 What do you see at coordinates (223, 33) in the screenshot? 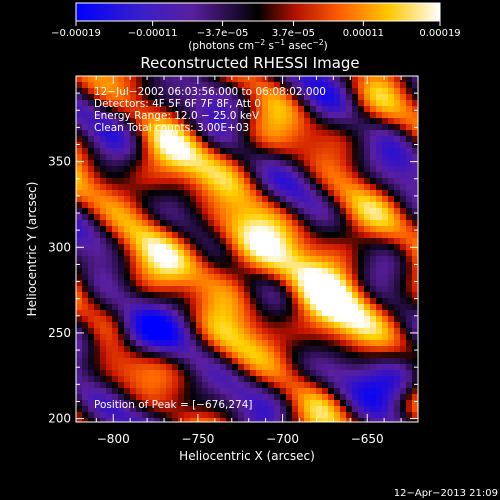
I see `colorbar-tick-label: −3.7e−05` at bounding box center [223, 33].